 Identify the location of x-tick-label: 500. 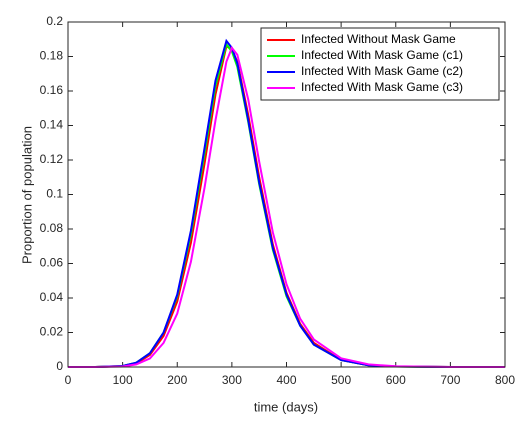
(341, 380).